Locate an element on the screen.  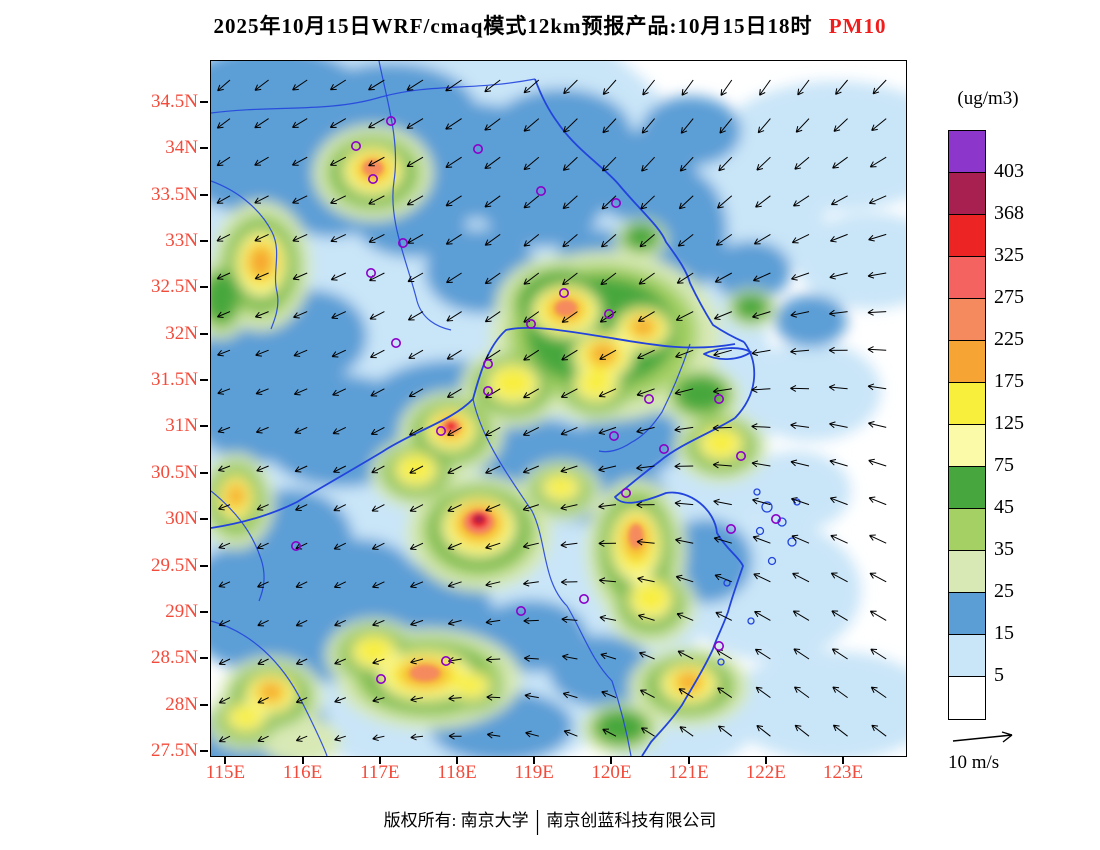
lon-label-120E: 120E is located at coordinates (611, 772).